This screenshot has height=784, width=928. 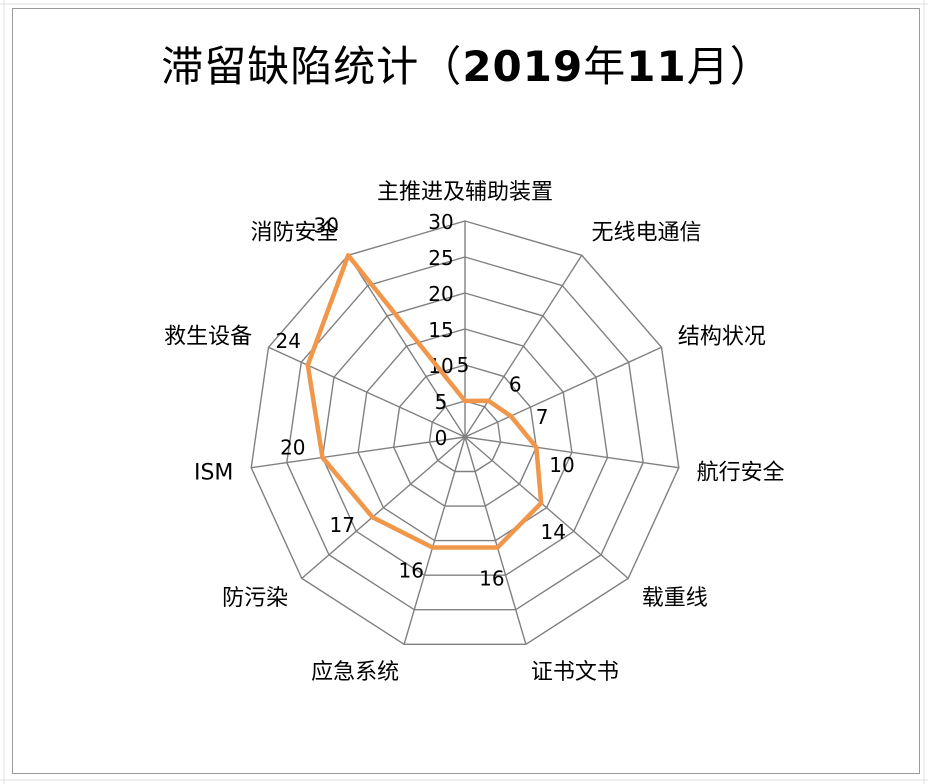 I want to click on category-label: 消防安全, so click(x=294, y=233).